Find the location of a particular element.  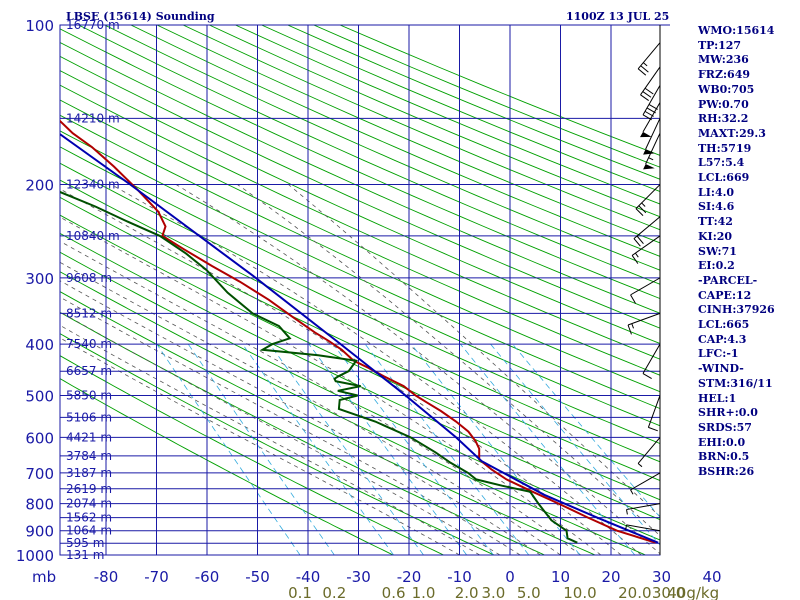

index-2: MW:236 is located at coordinates (723, 60).